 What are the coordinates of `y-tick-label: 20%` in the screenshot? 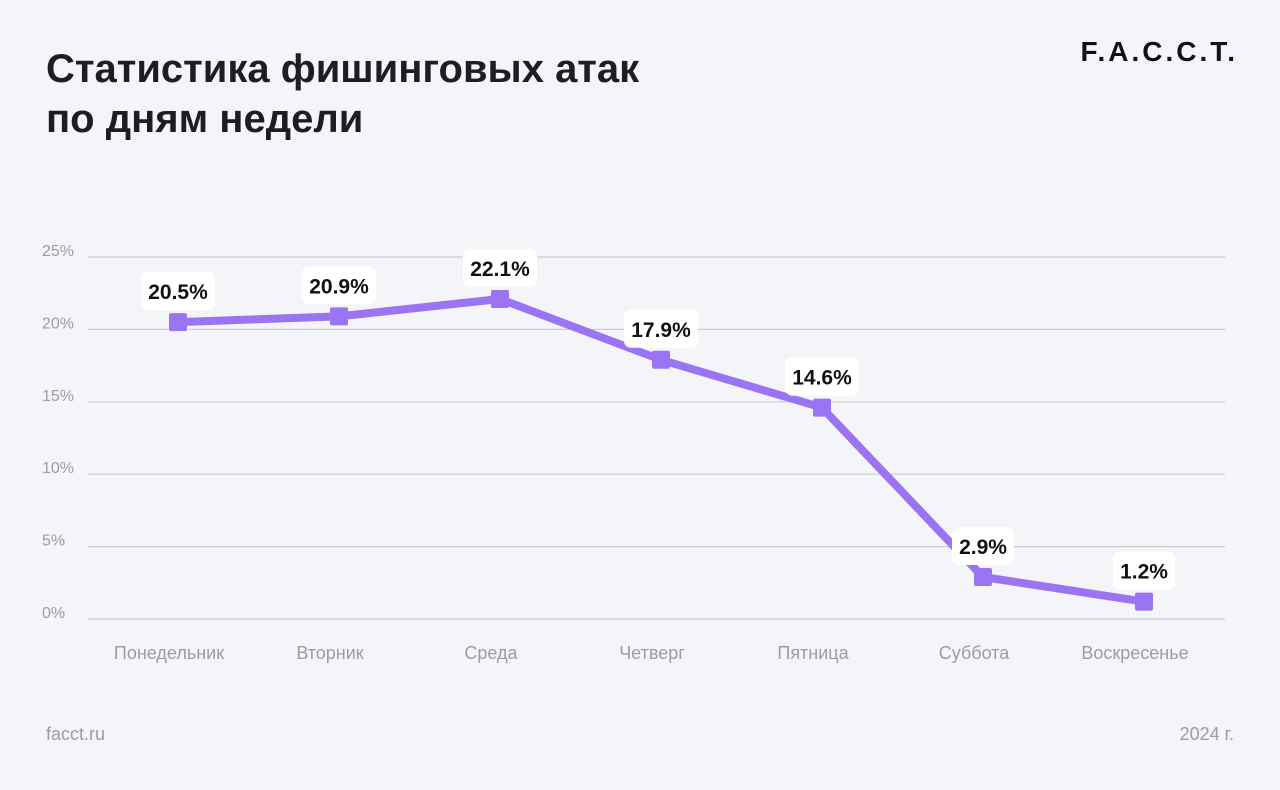 It's located at (58, 323).